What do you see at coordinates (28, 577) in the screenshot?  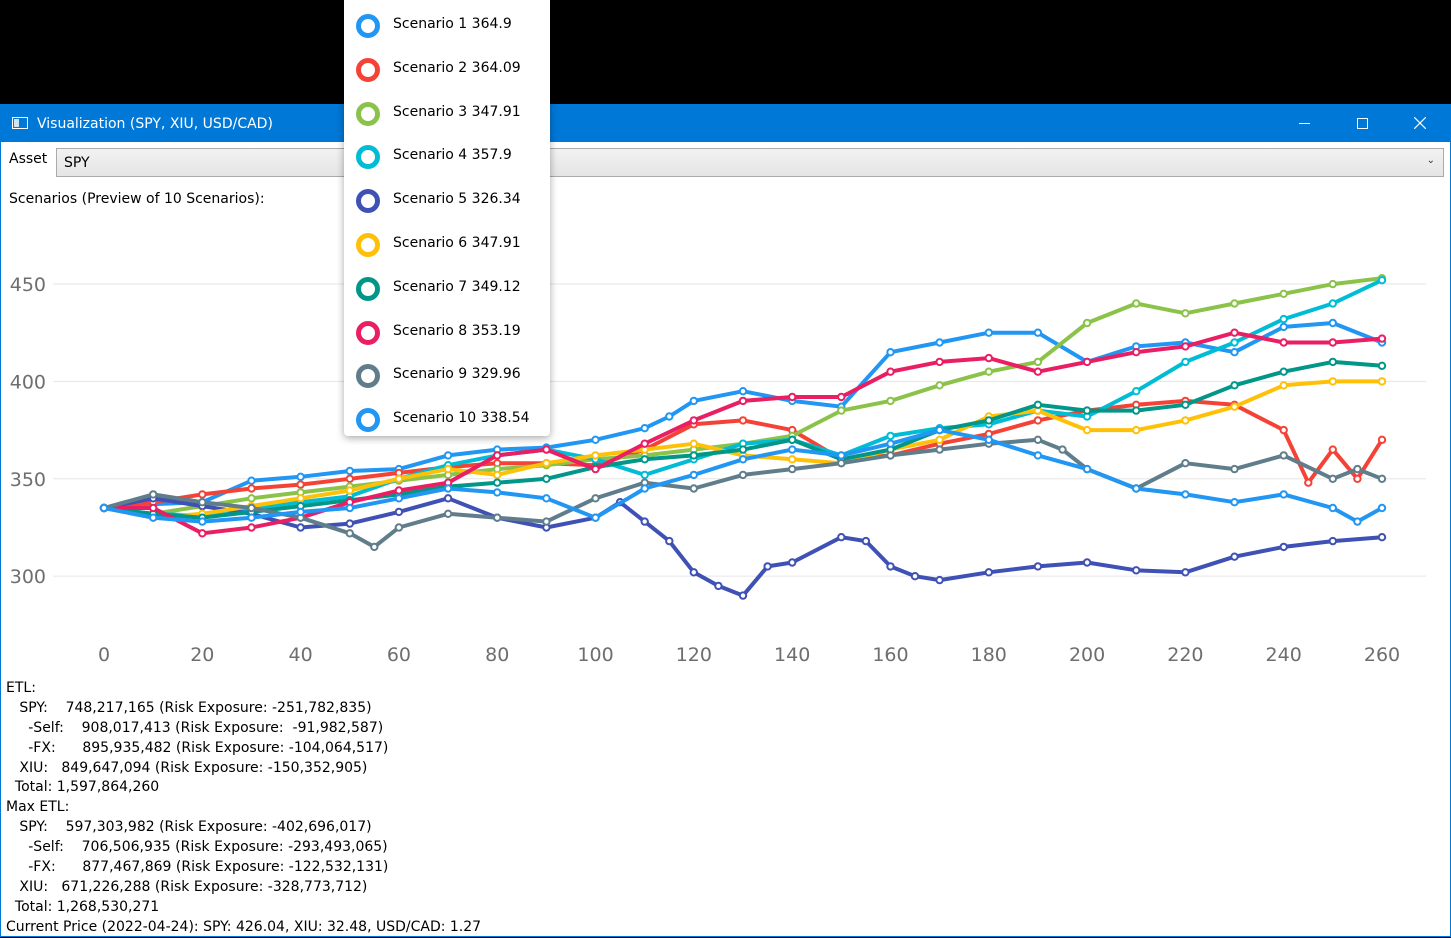 I see `y-tick-label: 300` at bounding box center [28, 577].